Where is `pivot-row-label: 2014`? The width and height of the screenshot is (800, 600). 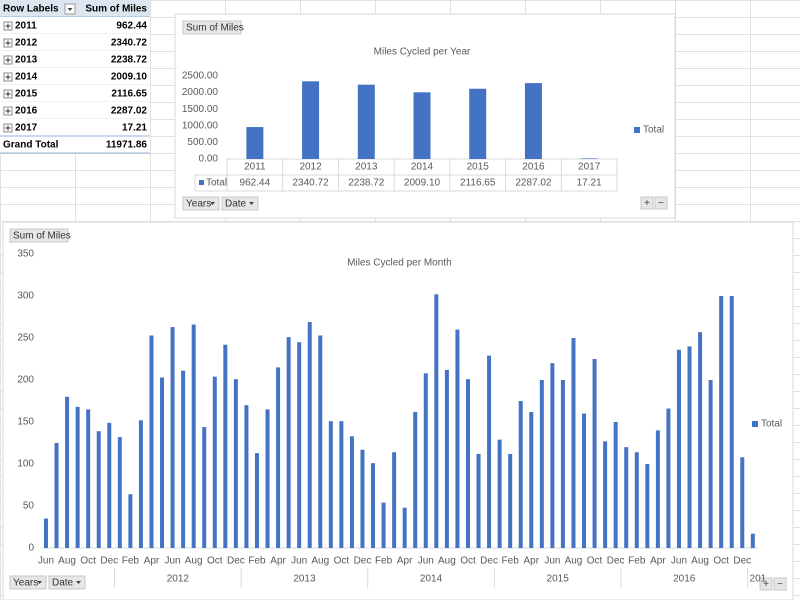 pivot-row-label: 2014 is located at coordinates (26, 77).